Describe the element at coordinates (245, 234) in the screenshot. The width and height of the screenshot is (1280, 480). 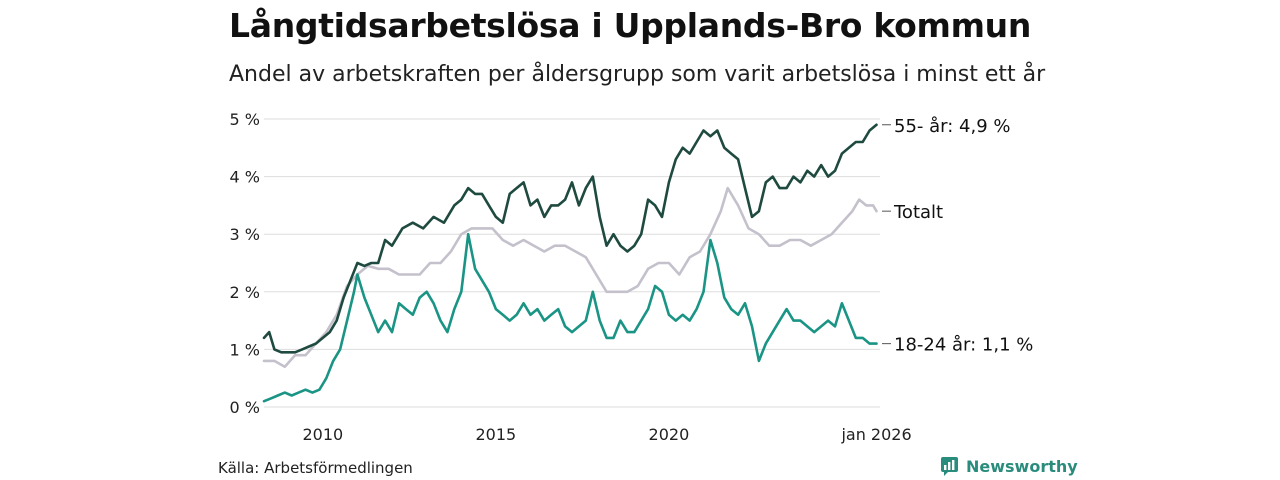
I see `y-tick-label: 3 %` at that location.